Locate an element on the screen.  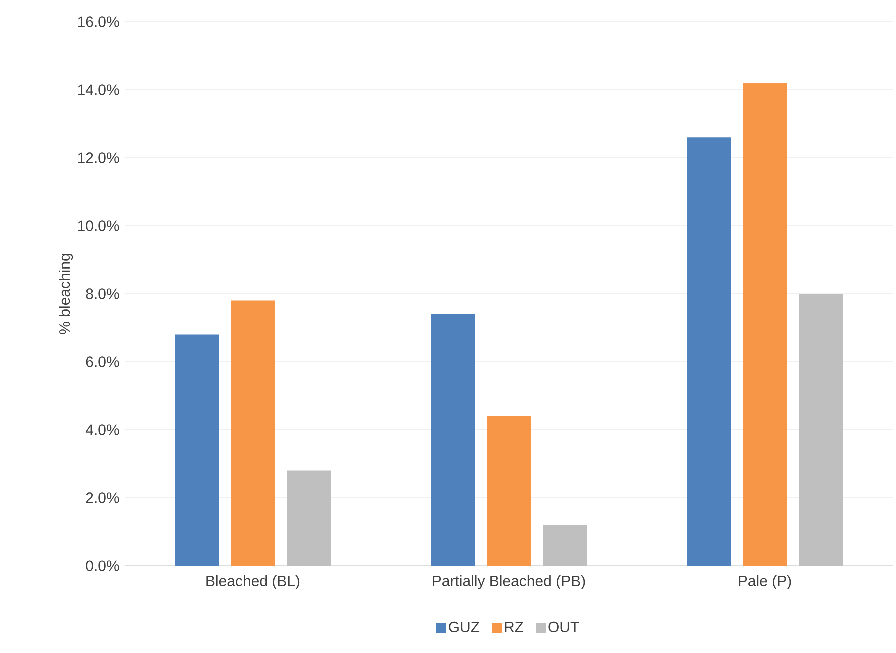
legend-label: OUT is located at coordinates (564, 627).